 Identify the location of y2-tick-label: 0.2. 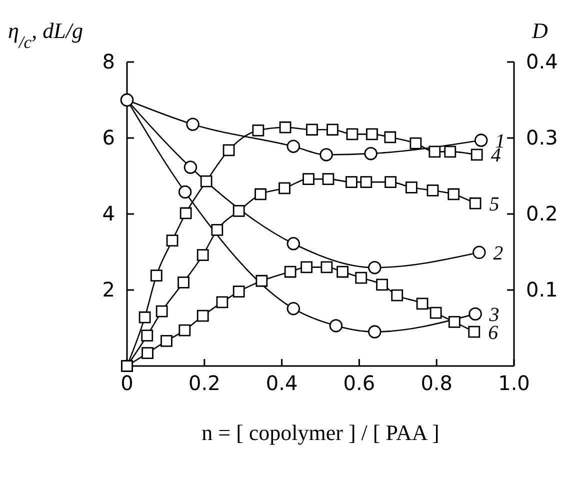
(542, 213).